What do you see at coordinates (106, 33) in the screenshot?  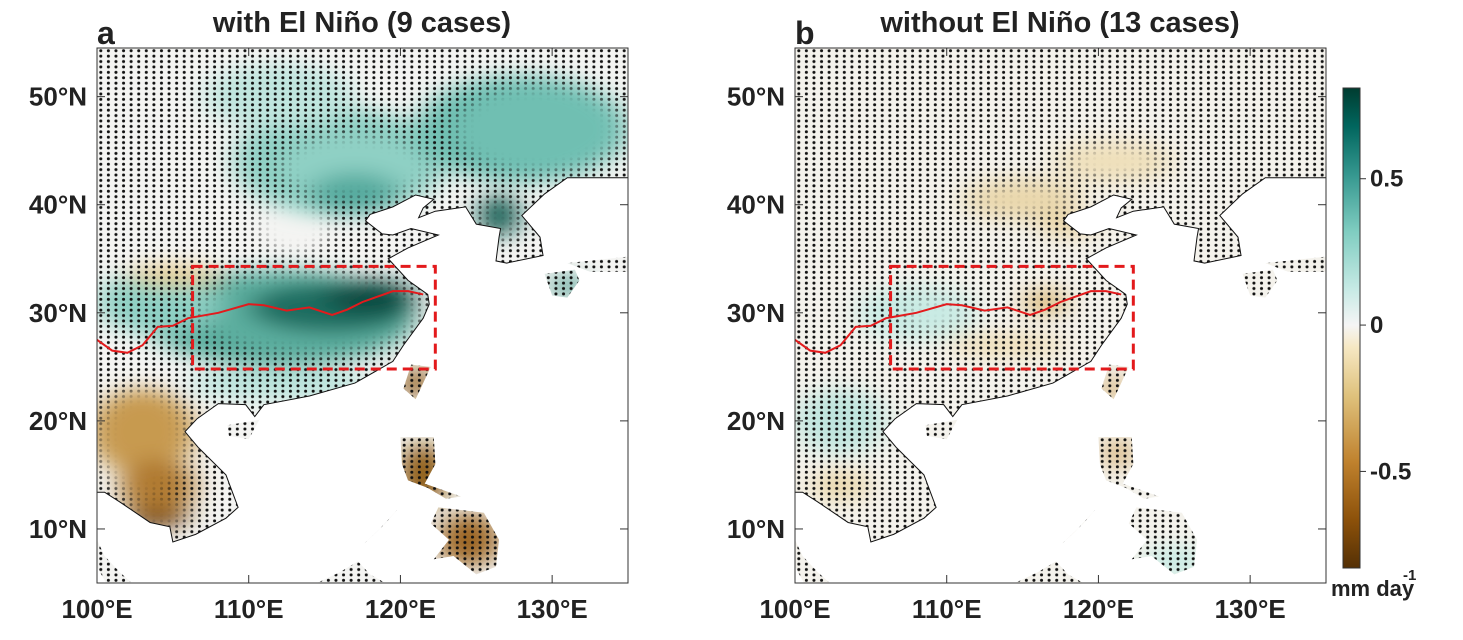 I see `panel-label: a` at bounding box center [106, 33].